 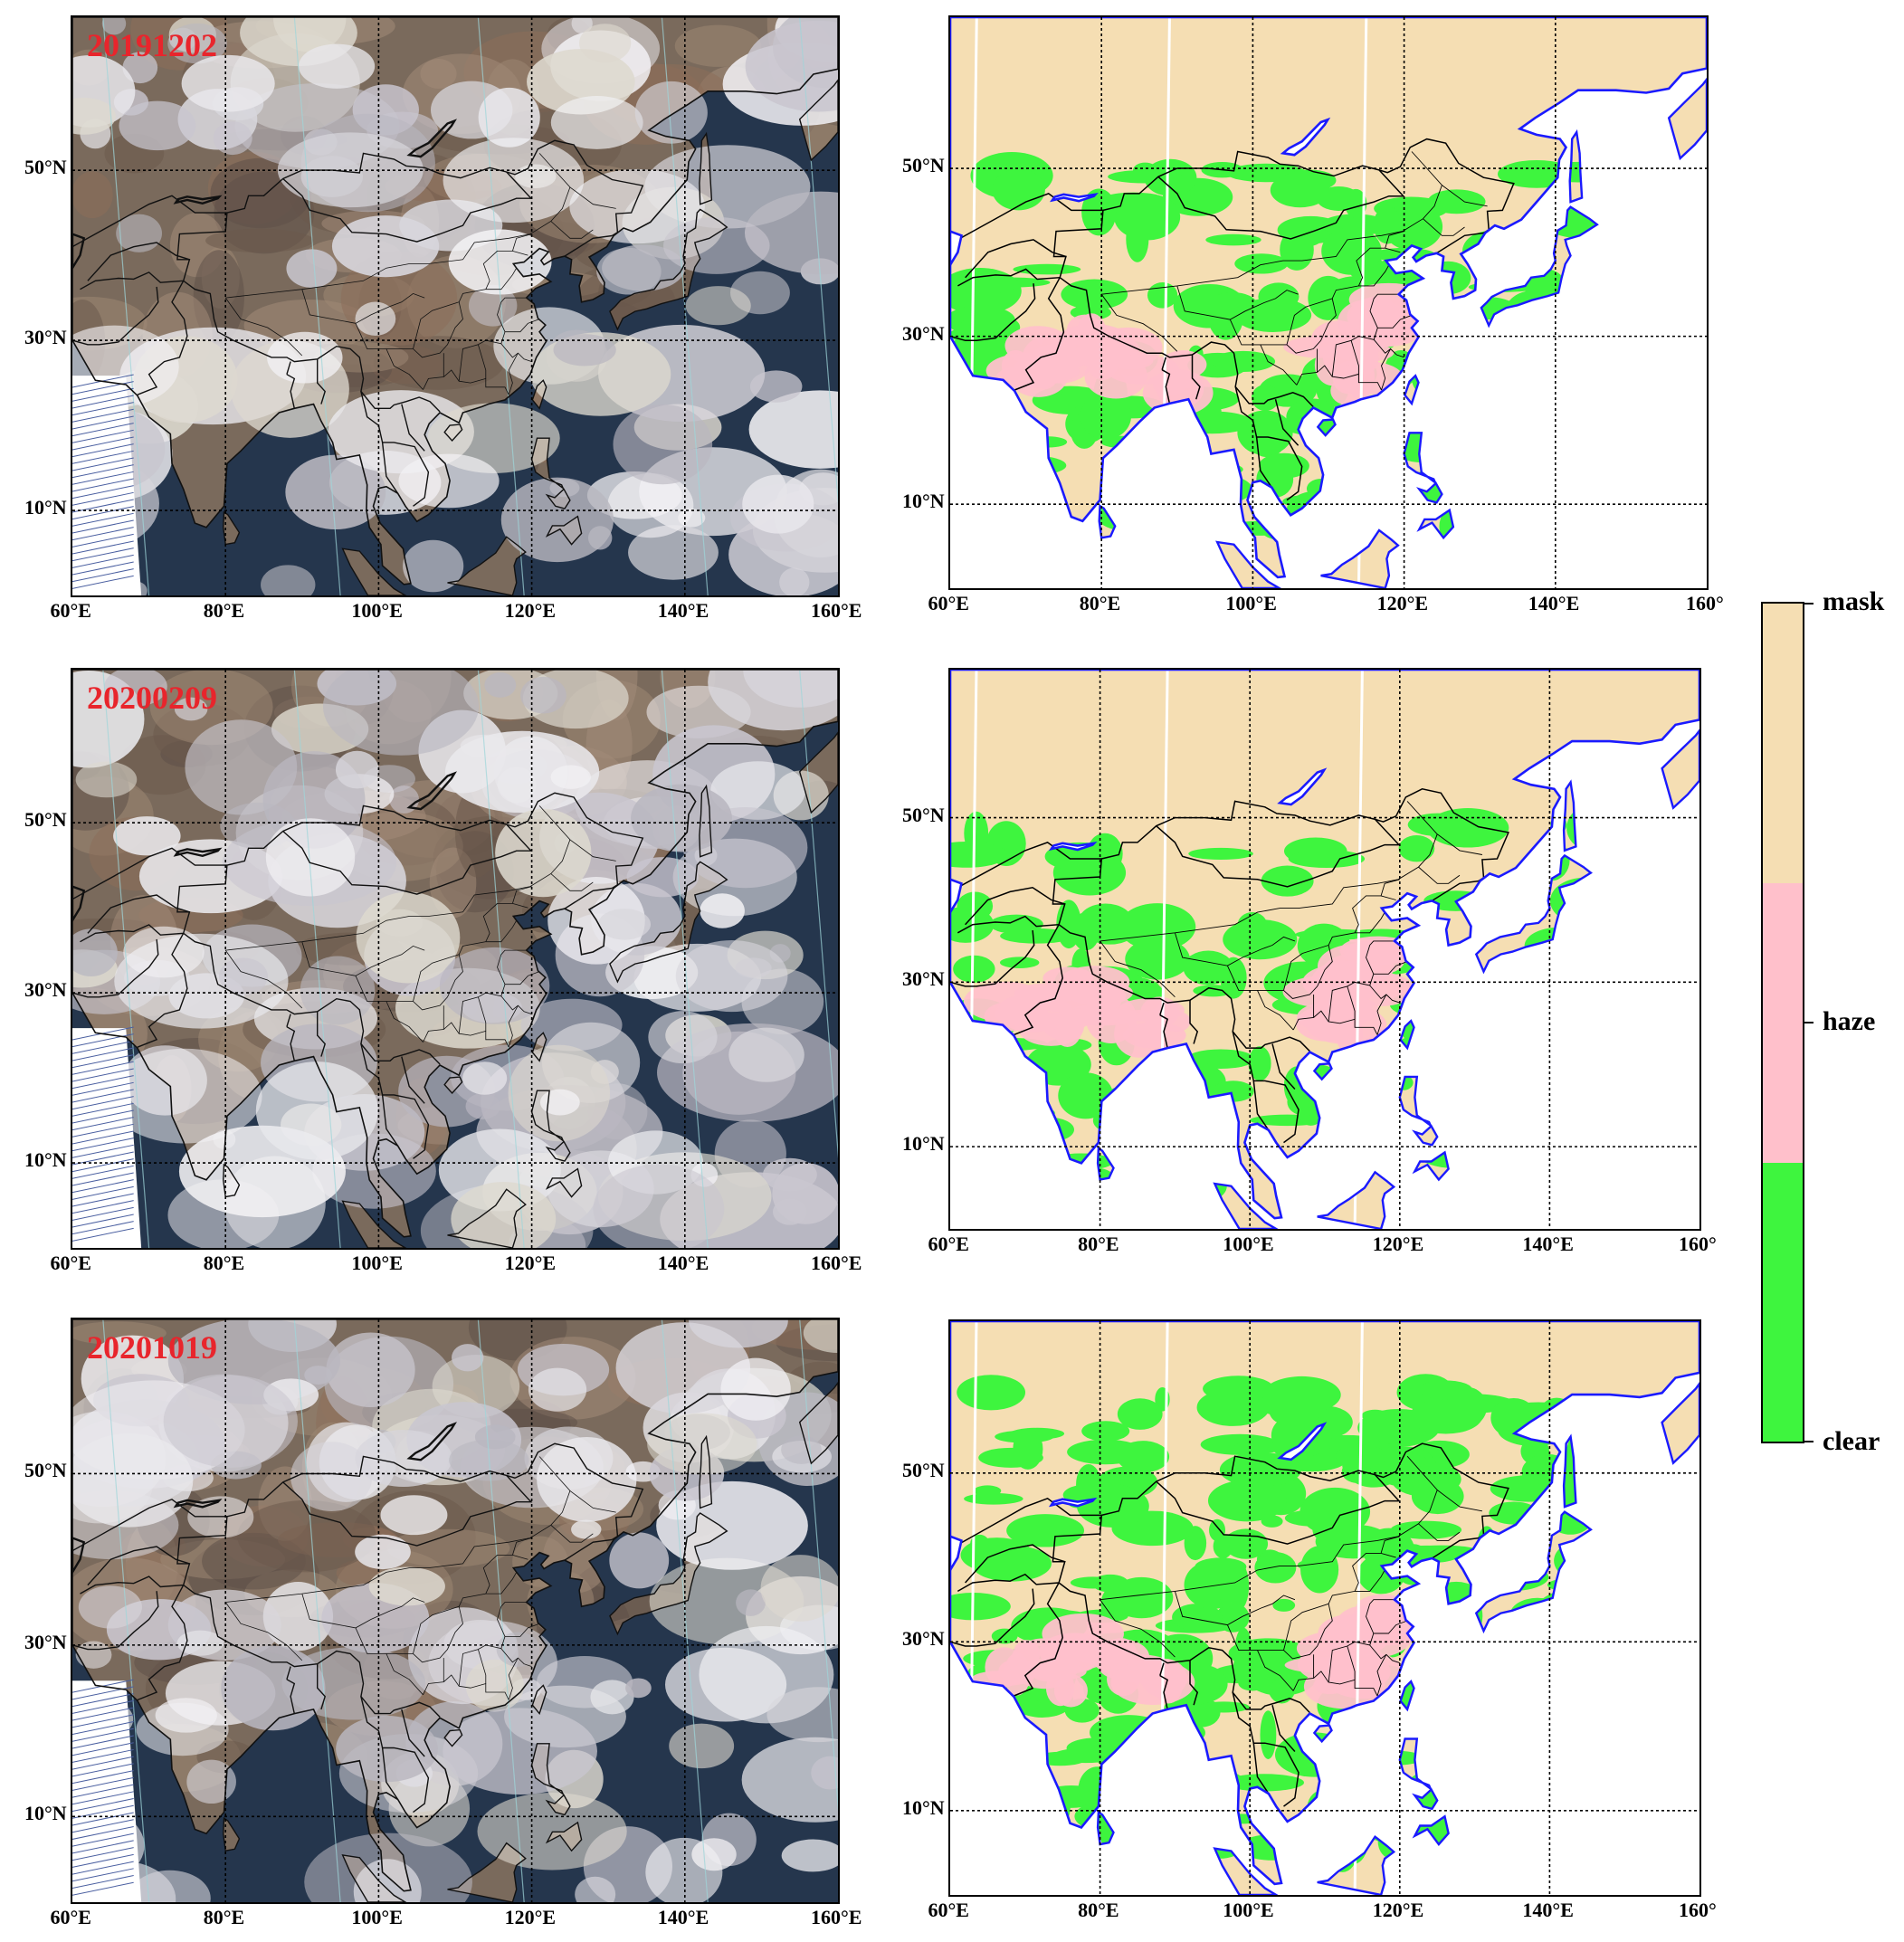 I want to click on satellite-image-panel-3: 20201019, so click(x=456, y=1611).